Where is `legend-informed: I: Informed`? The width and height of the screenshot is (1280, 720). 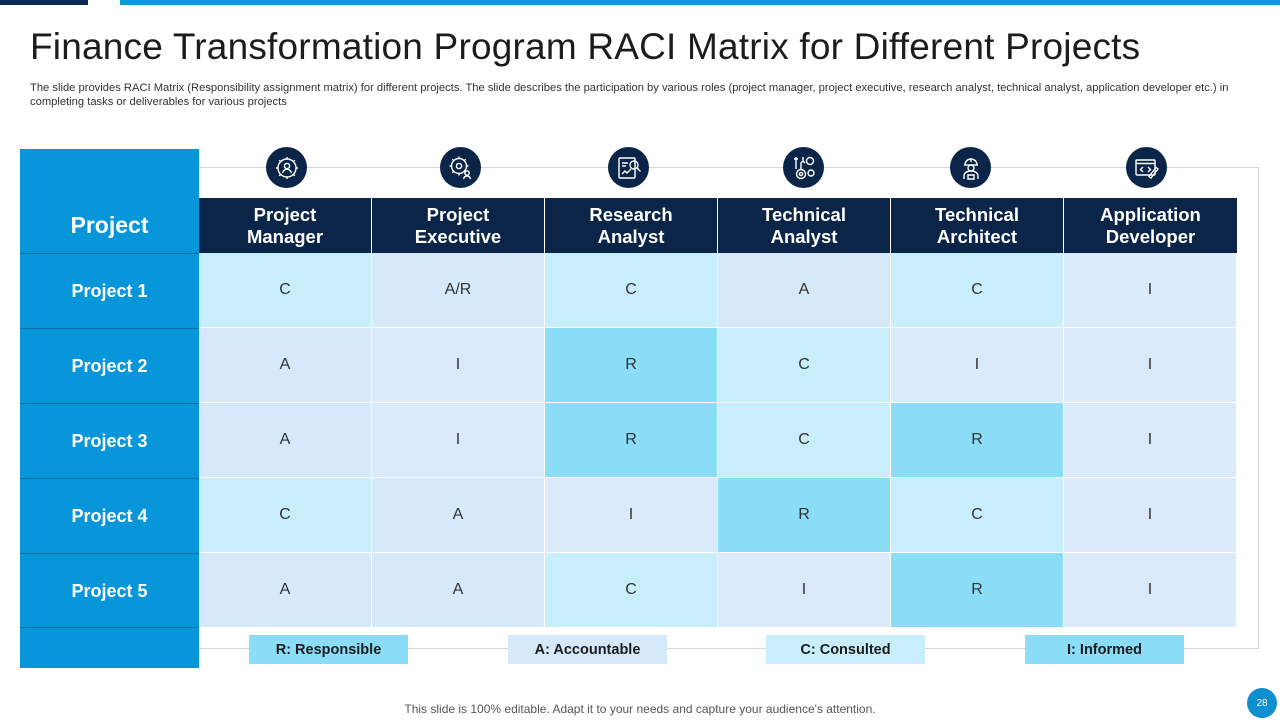 legend-informed: I: Informed is located at coordinates (1104, 649).